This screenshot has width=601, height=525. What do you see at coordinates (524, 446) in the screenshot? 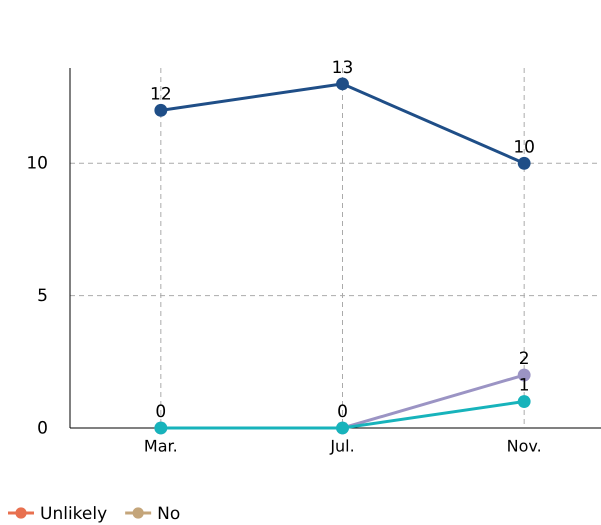
I see `x-tick-label: Nov.` at bounding box center [524, 446].